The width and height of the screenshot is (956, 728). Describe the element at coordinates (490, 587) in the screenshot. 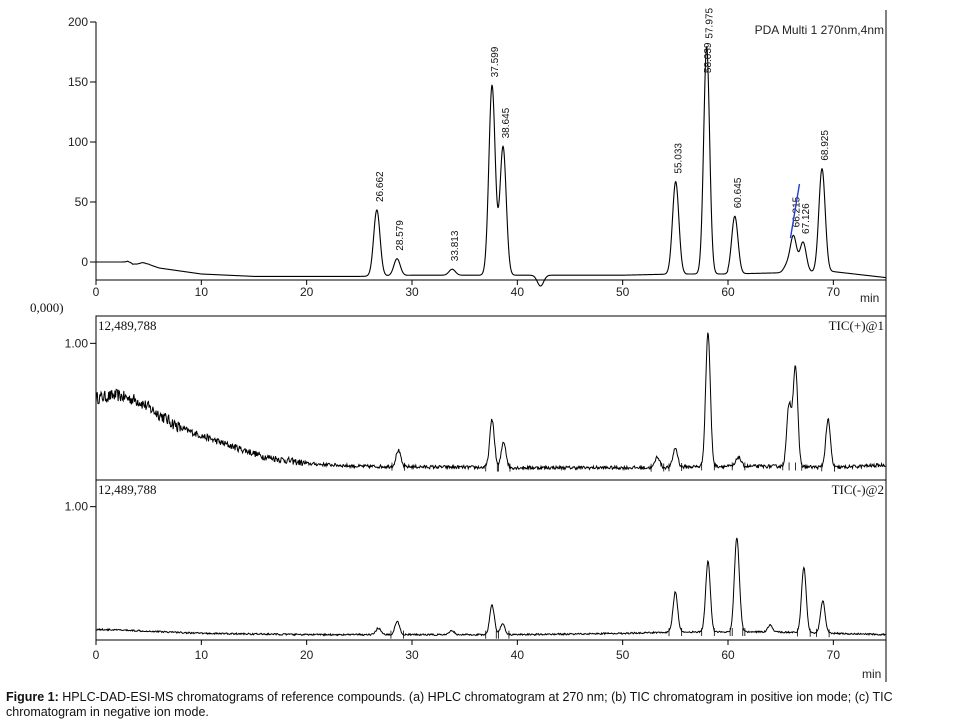

I see `panel-2-trace` at that location.